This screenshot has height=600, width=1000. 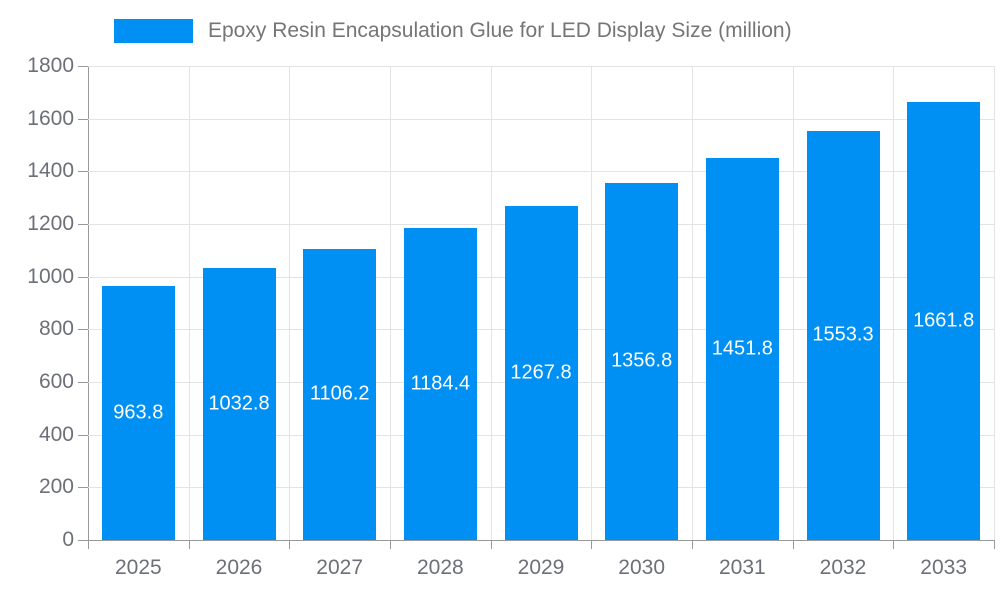 I want to click on bar-2032: 1553.3, so click(x=843, y=335).